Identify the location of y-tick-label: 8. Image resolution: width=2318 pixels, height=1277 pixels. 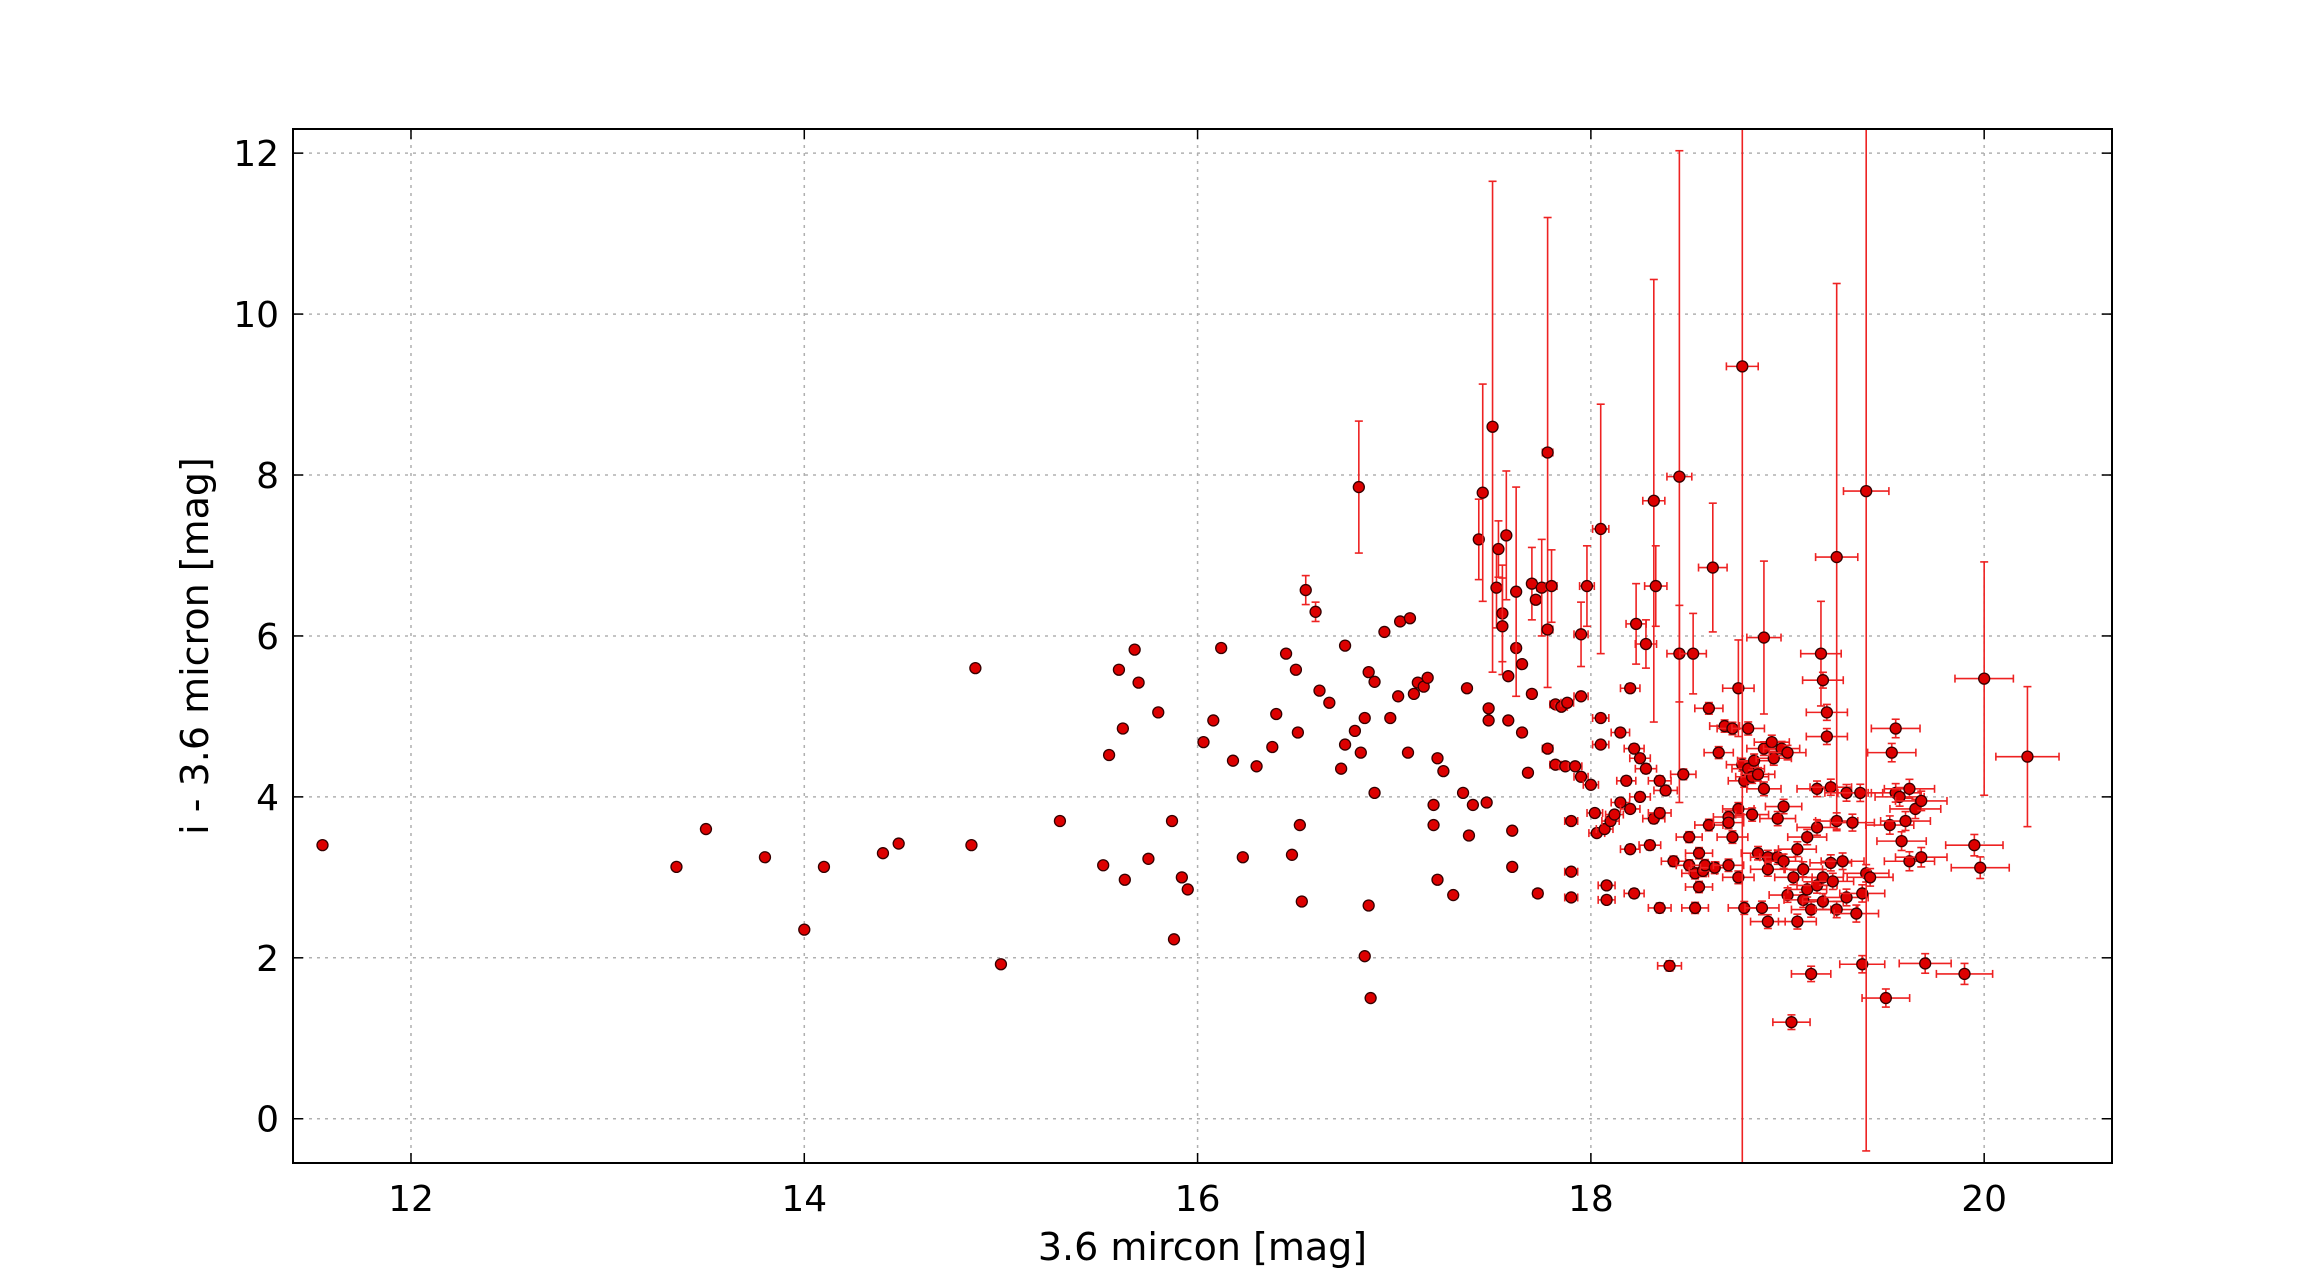
(267, 476).